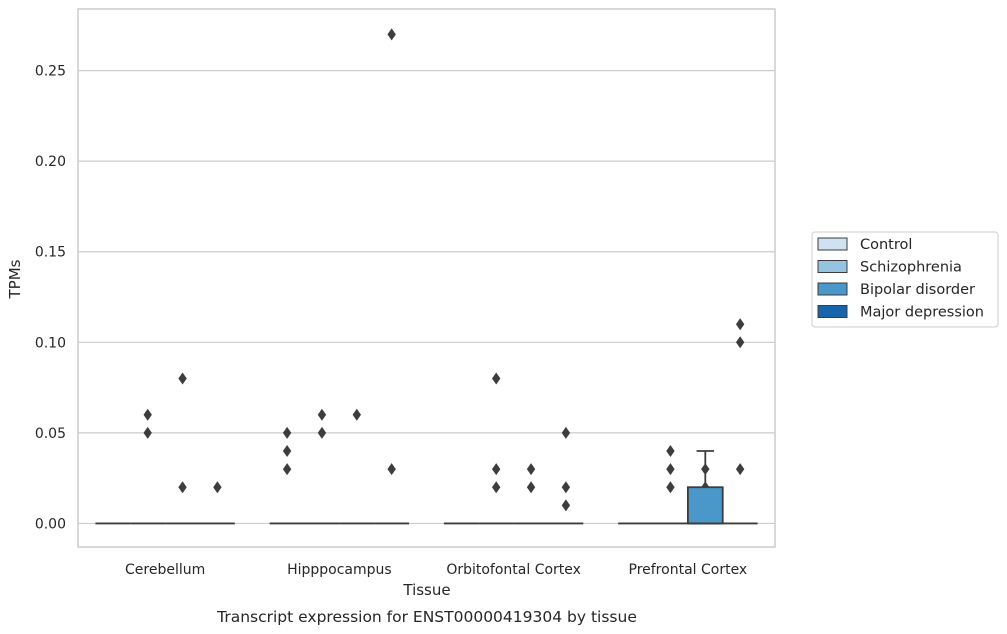 The image size is (1007, 634). I want to click on y-tick-label: 0.10, so click(50, 343).